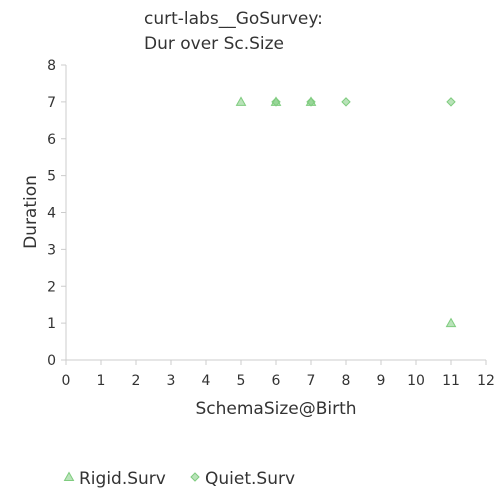 Image resolution: width=500 pixels, height=500 pixels. I want to click on y-tick-label: 4, so click(51, 214).